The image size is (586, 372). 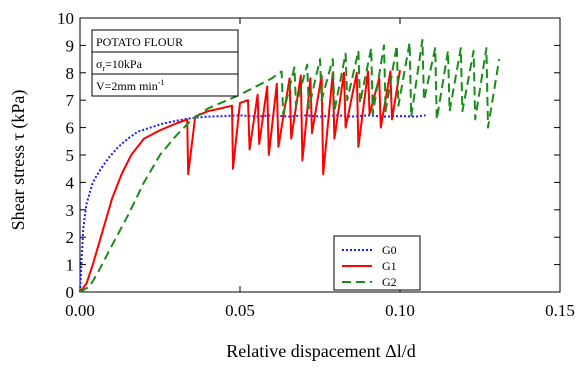 I want to click on x-tick-label: 0.10, so click(x=400, y=310).